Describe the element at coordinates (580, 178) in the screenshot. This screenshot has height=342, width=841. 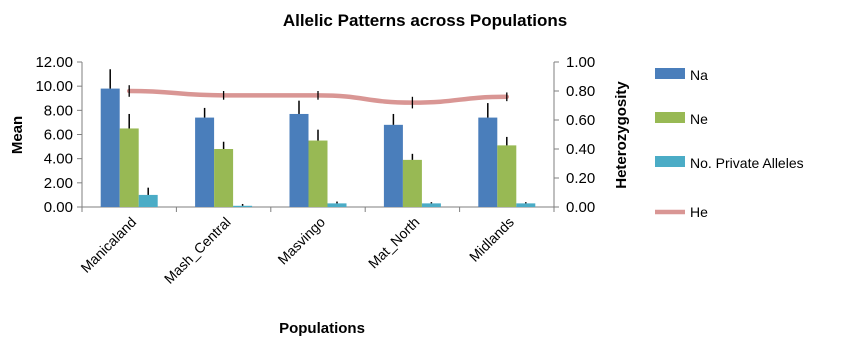
I see `y2-tick-label: 0.20` at that location.